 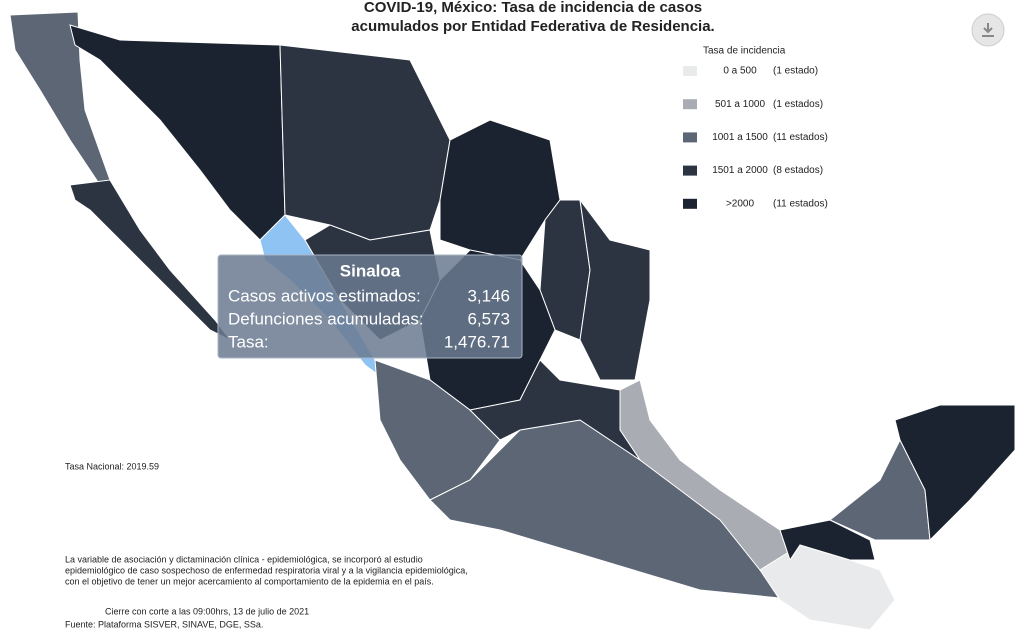 I want to click on legend-range: 1001 a 1500, so click(x=740, y=137).